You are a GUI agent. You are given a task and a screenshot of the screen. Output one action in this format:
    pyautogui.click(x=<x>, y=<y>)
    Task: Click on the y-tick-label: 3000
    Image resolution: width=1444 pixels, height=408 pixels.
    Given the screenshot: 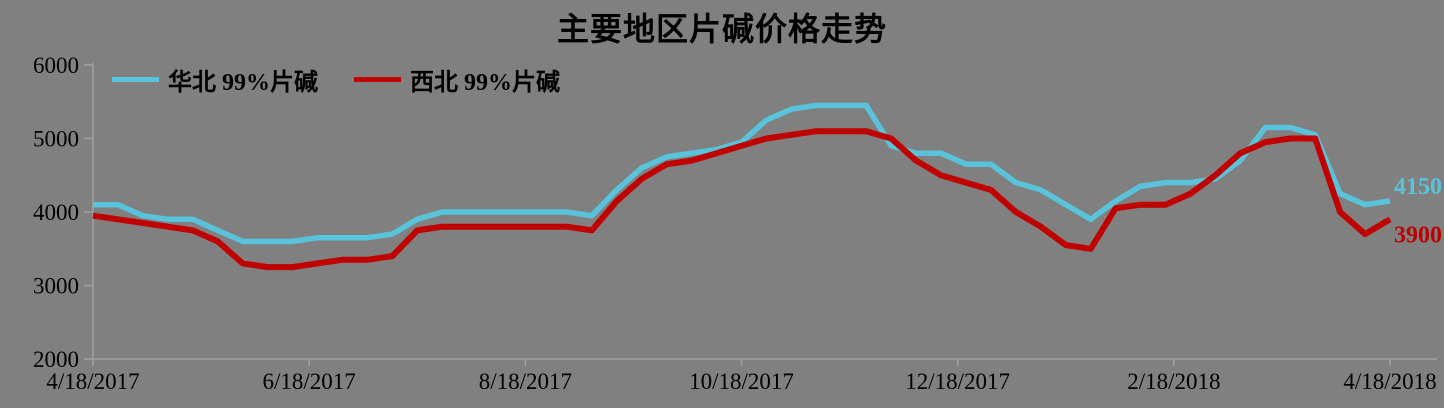 What is the action you would take?
    pyautogui.click(x=56, y=286)
    